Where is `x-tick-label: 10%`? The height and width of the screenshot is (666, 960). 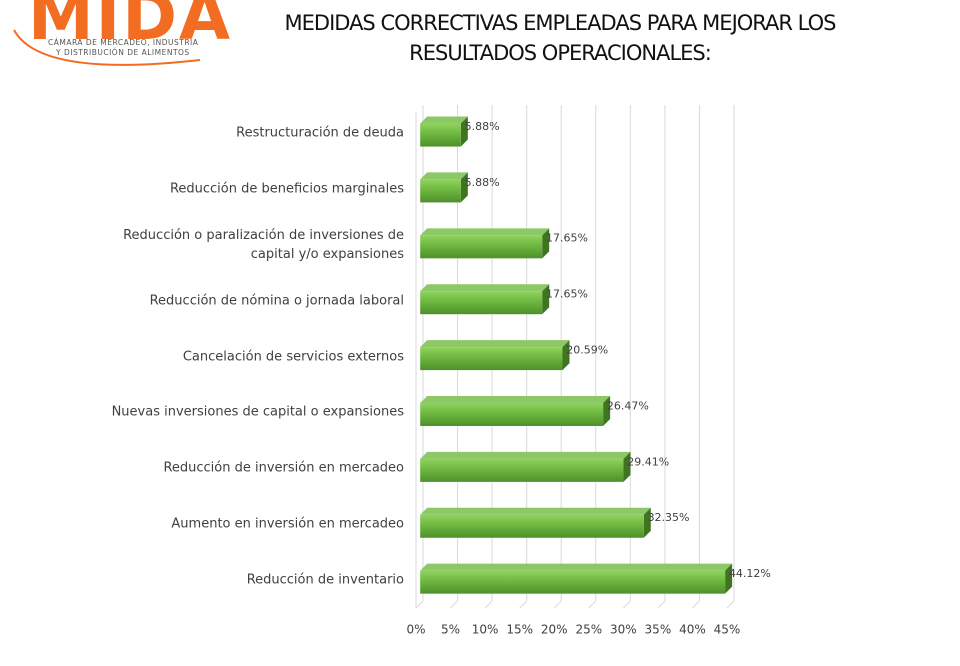 x-tick-label: 10% is located at coordinates (485, 630).